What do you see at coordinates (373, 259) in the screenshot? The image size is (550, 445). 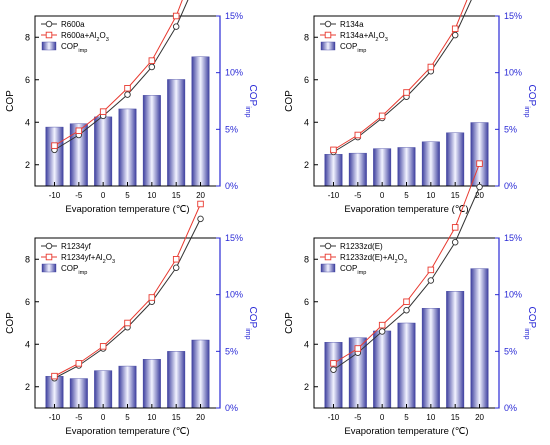 I see `legend-label: R1233zd(E)+Al2O3` at bounding box center [373, 259].